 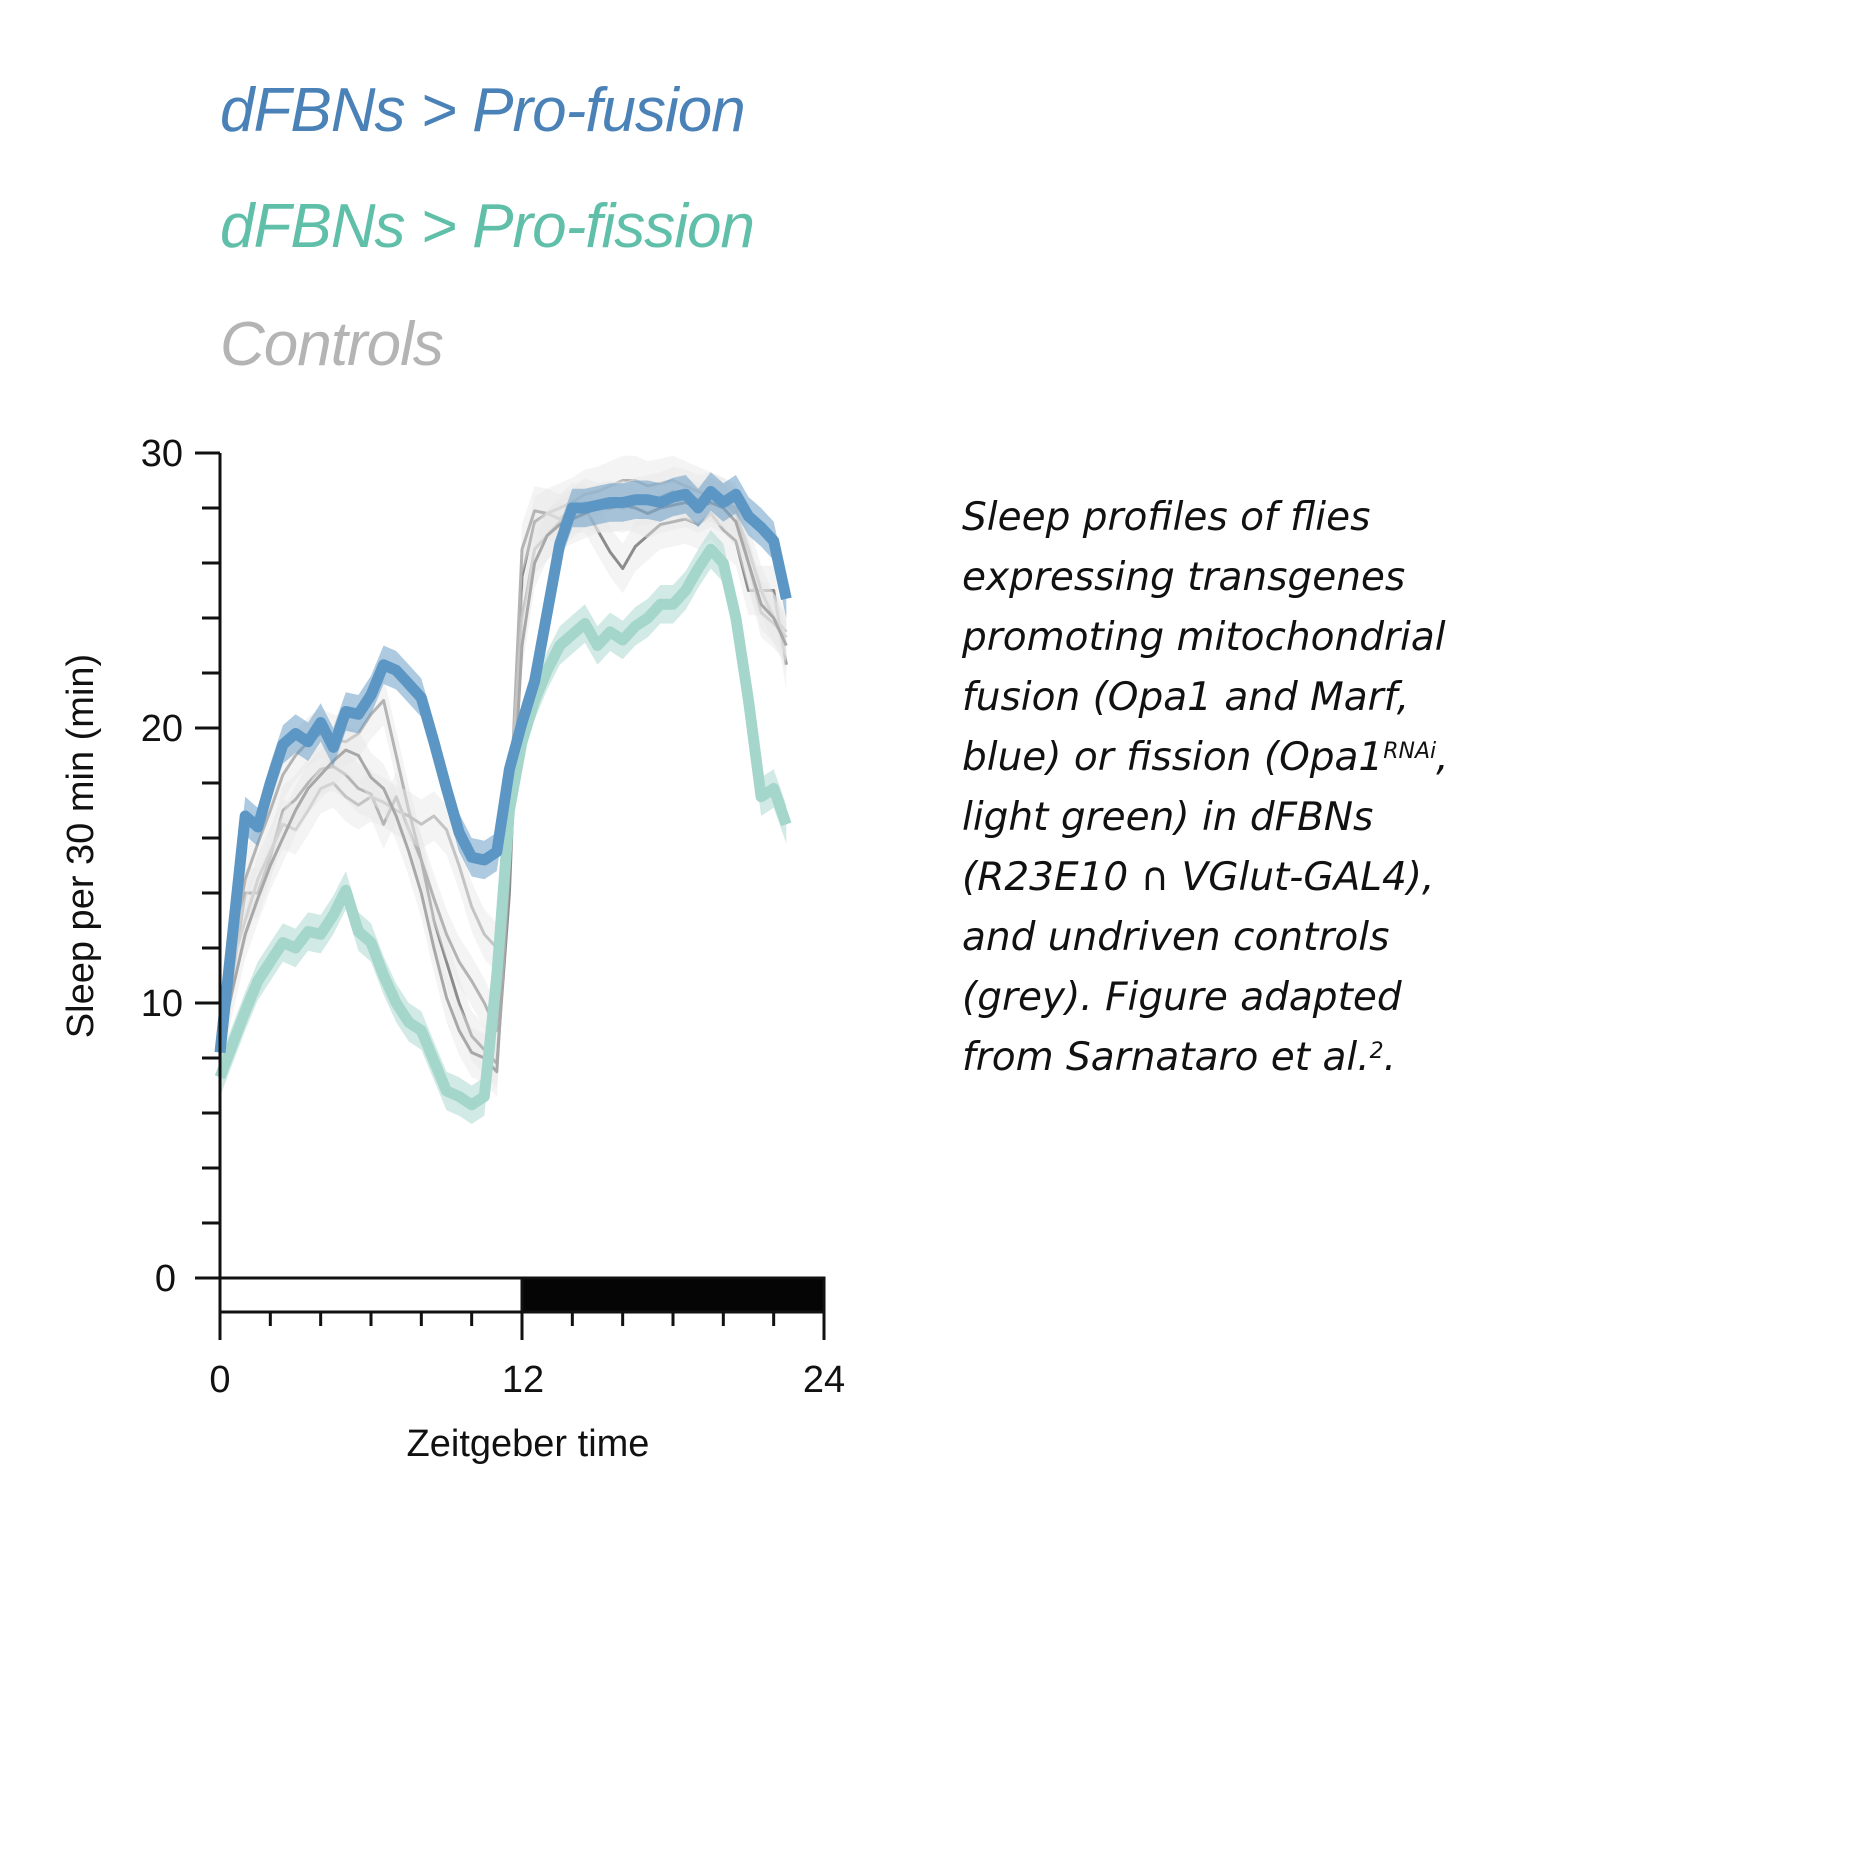 What do you see at coordinates (1166, 517) in the screenshot?
I see `caption-line: Sleep profiles of flies` at bounding box center [1166, 517].